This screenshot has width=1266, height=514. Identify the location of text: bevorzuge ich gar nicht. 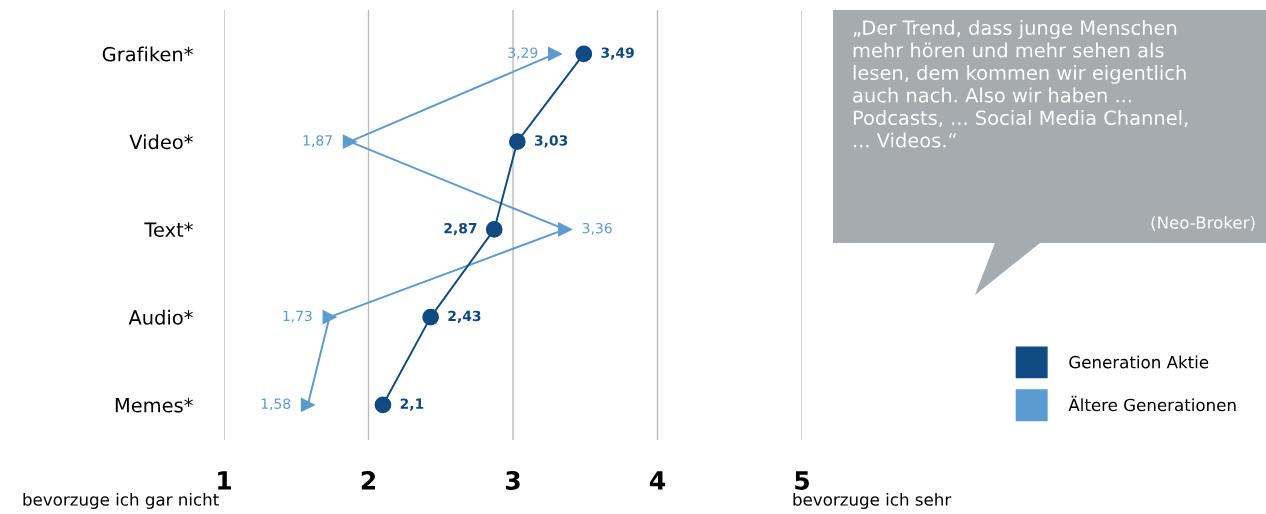
(121, 501).